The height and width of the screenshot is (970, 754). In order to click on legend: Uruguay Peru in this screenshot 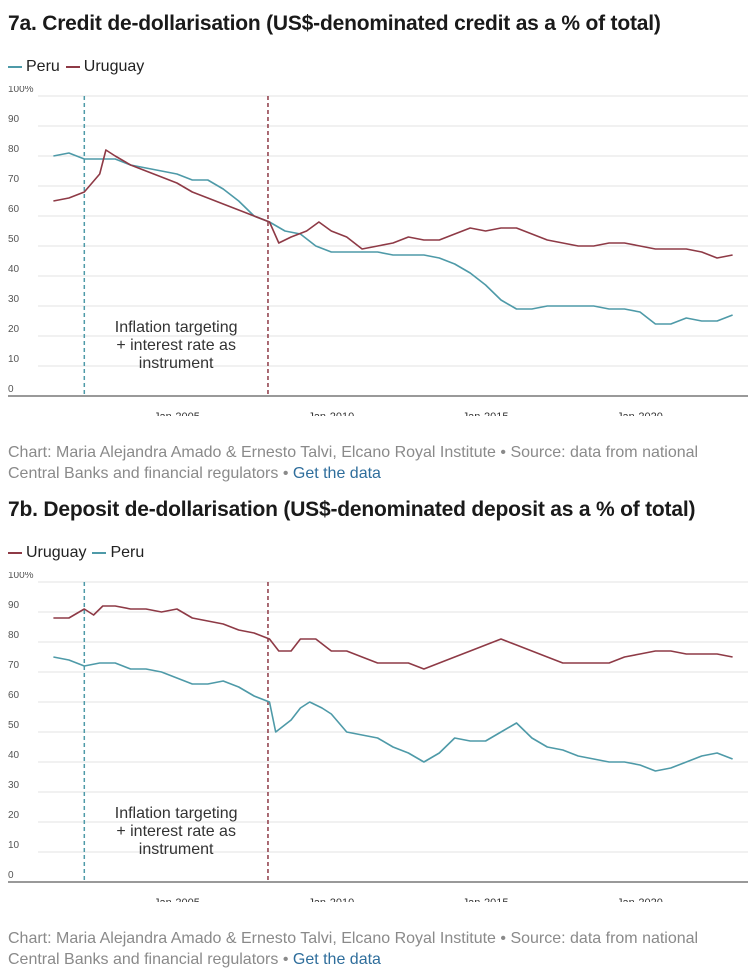, I will do `click(76, 553)`.